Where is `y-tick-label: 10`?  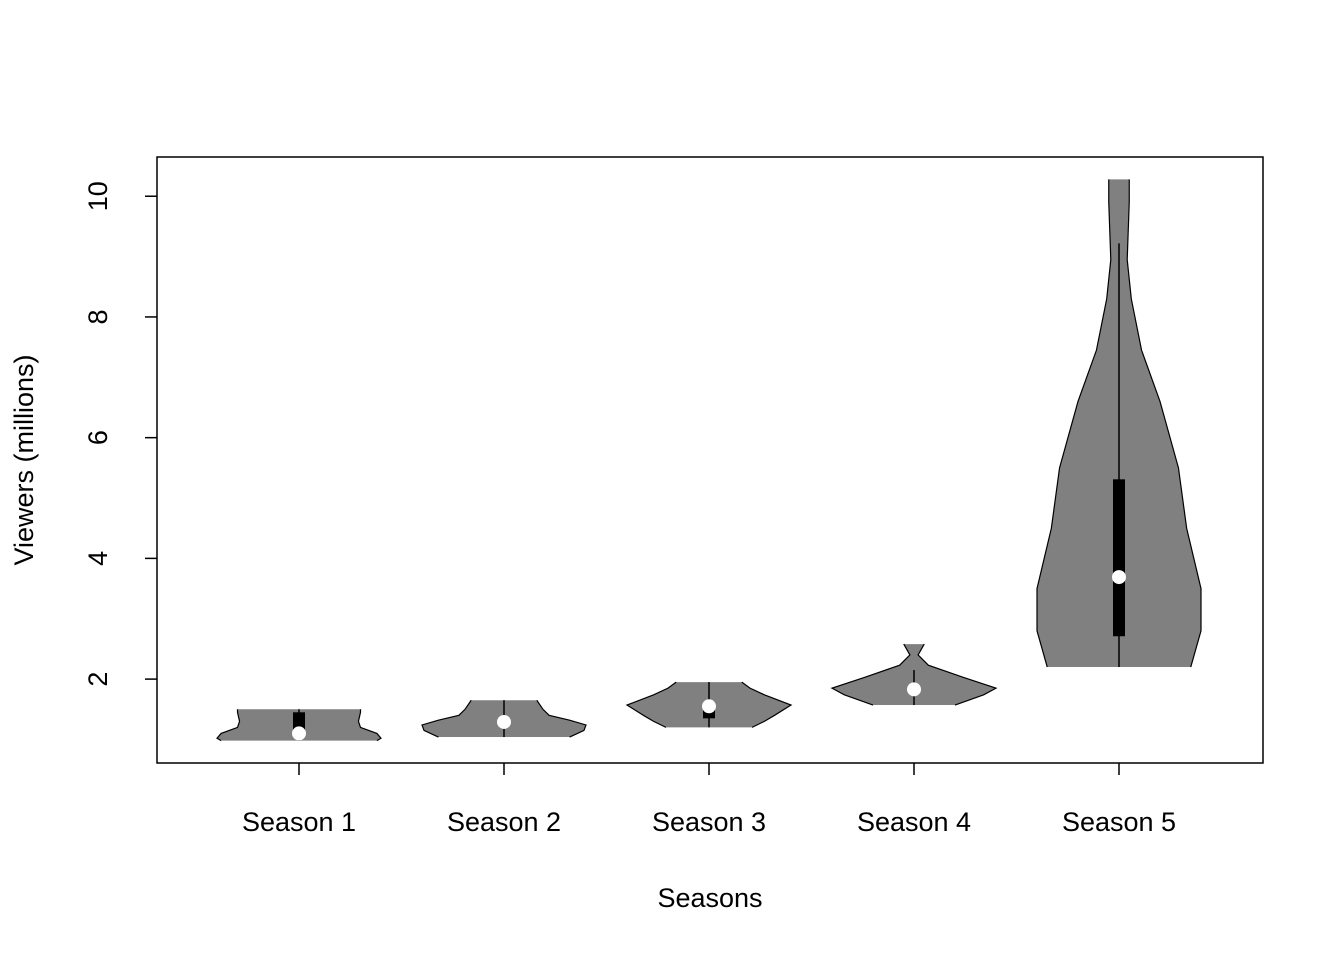 y-tick-label: 10 is located at coordinates (98, 196).